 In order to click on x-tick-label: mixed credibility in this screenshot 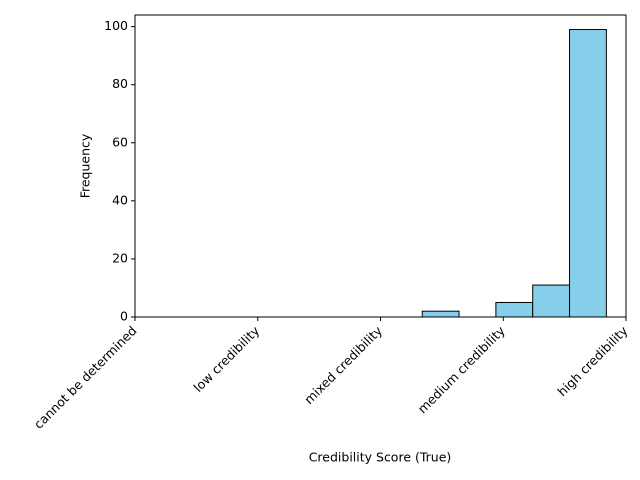, I will do `click(343, 365)`.